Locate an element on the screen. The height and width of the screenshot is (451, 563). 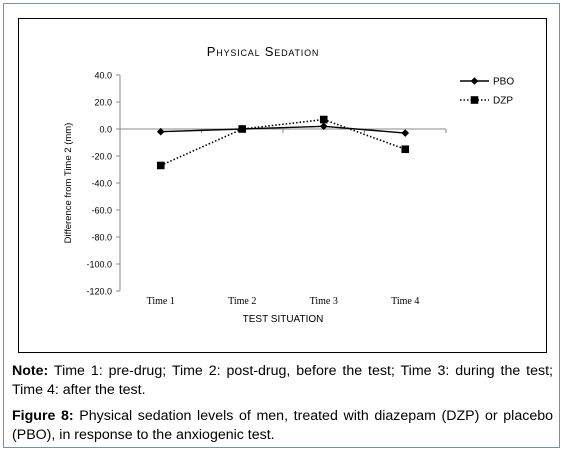
note-label: Note: is located at coordinates (30, 371).